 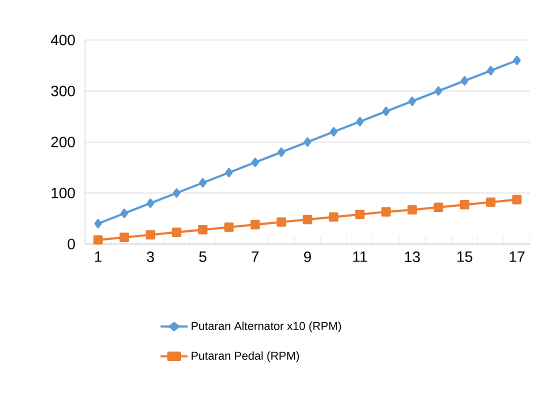 What do you see at coordinates (71, 244) in the screenshot?
I see `y-tick-label: 0` at bounding box center [71, 244].